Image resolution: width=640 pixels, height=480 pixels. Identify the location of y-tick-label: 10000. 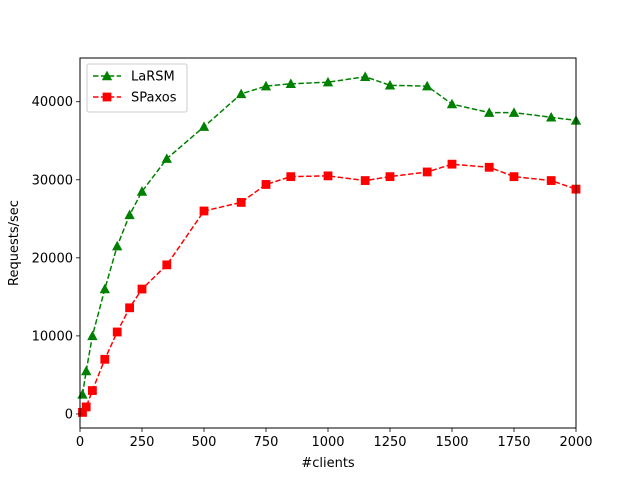
(52, 336).